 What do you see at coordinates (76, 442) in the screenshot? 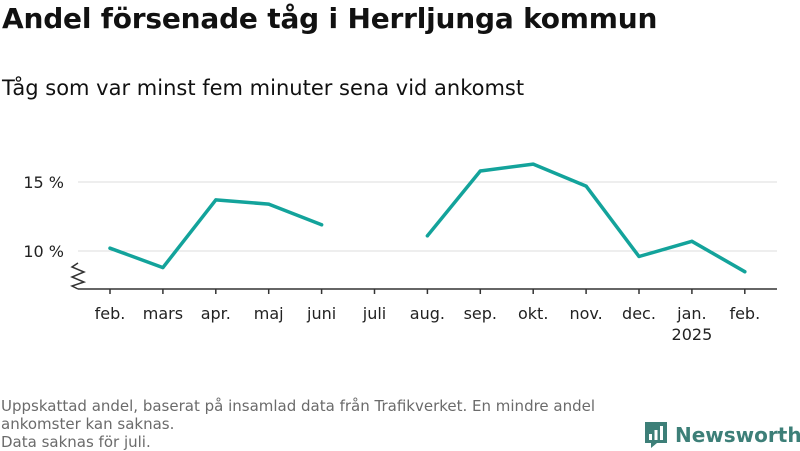
I see `footer-note-line: Data saknas för juli.` at bounding box center [76, 442].